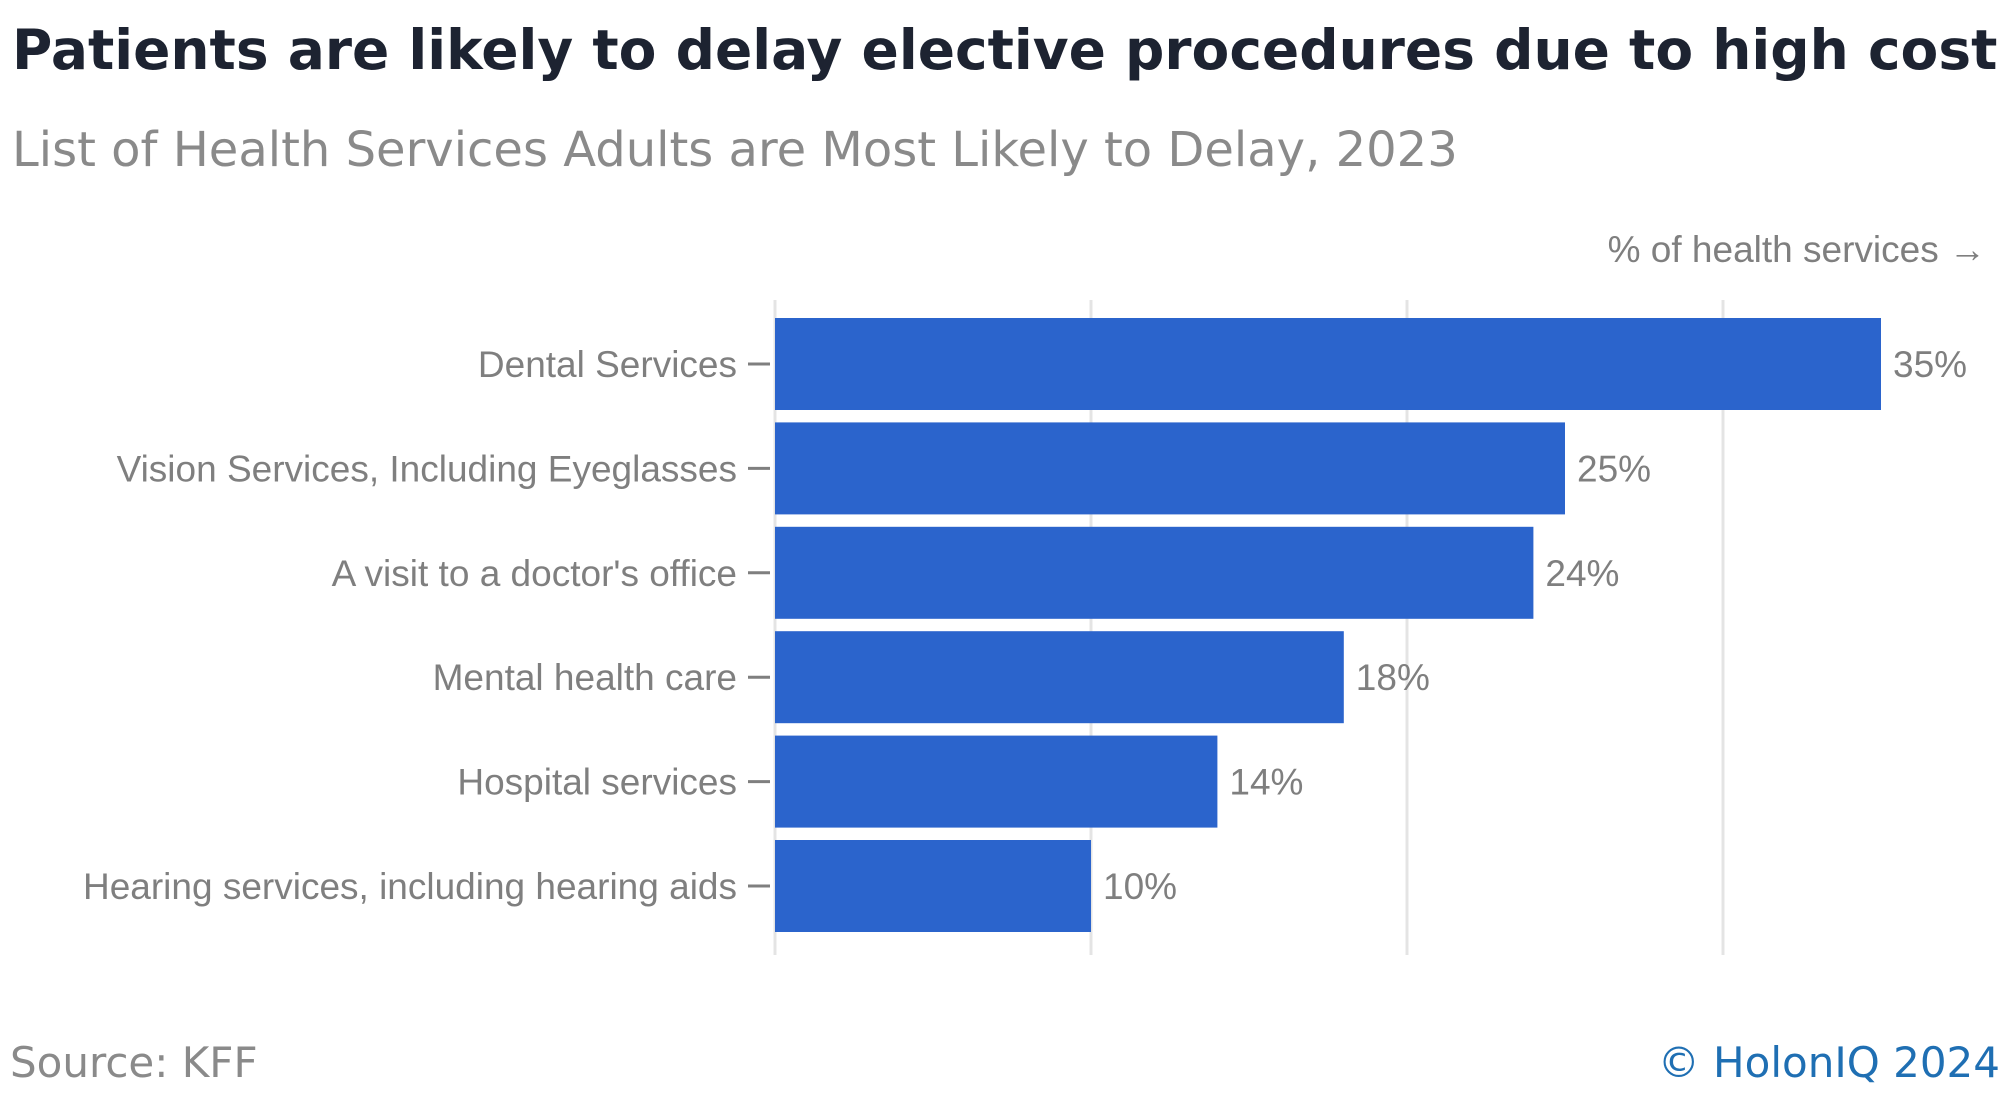 The height and width of the screenshot is (1095, 2000). I want to click on value-label: 25%, so click(1614, 468).